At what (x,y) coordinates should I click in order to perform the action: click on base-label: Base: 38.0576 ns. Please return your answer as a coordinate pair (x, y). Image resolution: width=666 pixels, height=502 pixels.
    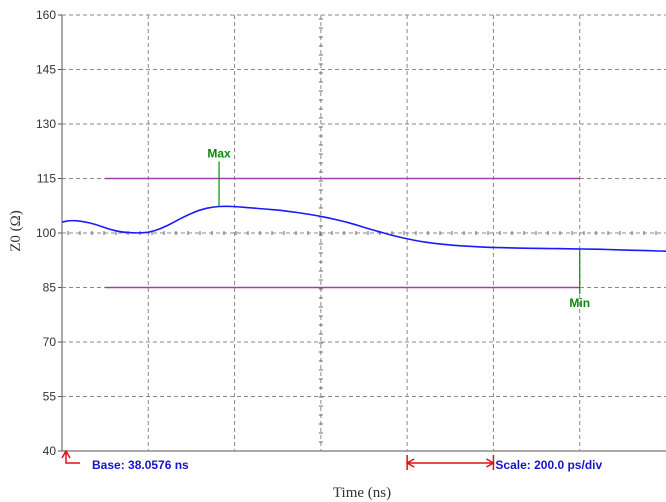
    Looking at the image, I should click on (140, 465).